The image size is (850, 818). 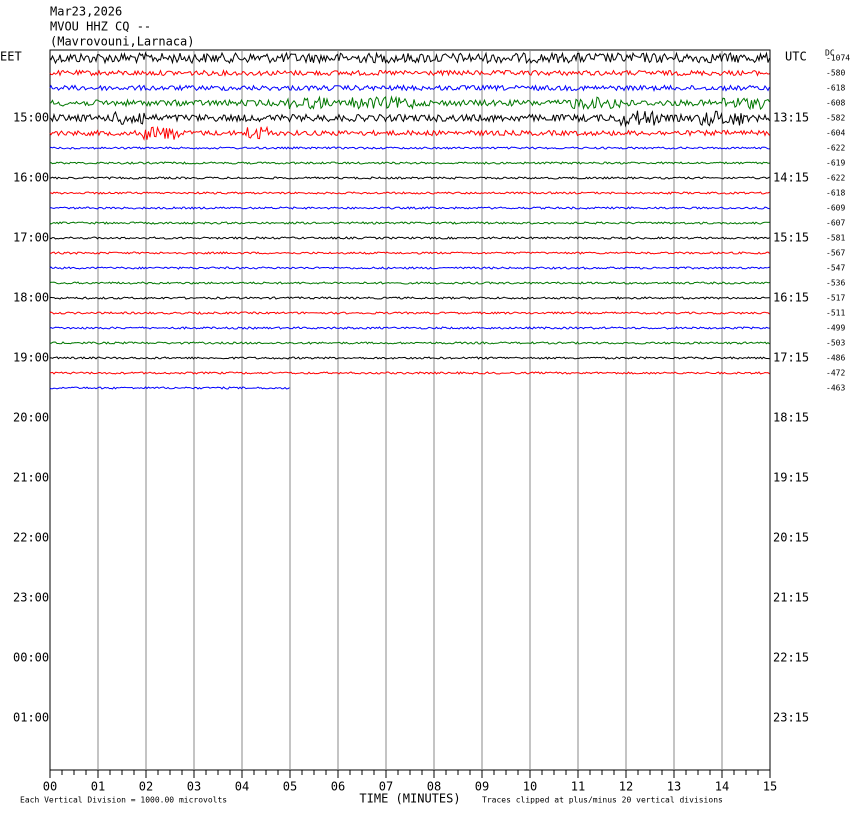 I want to click on x-tick-label: 01, so click(x=98, y=787).